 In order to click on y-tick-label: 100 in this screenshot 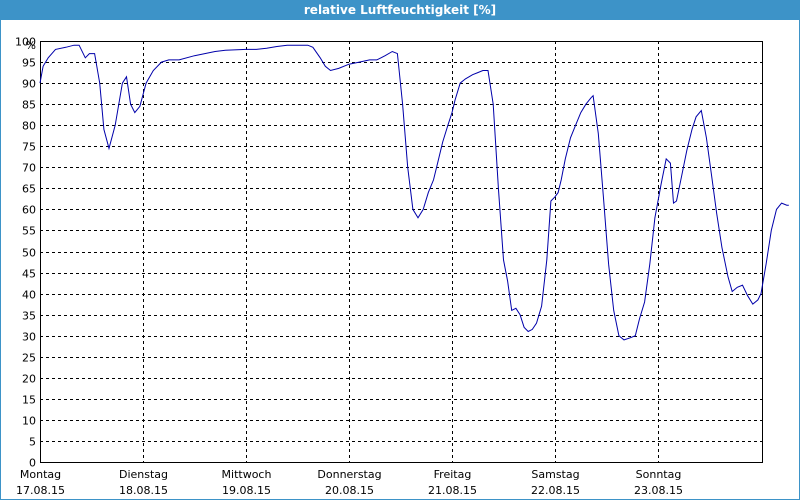, I will do `click(25, 42)`.